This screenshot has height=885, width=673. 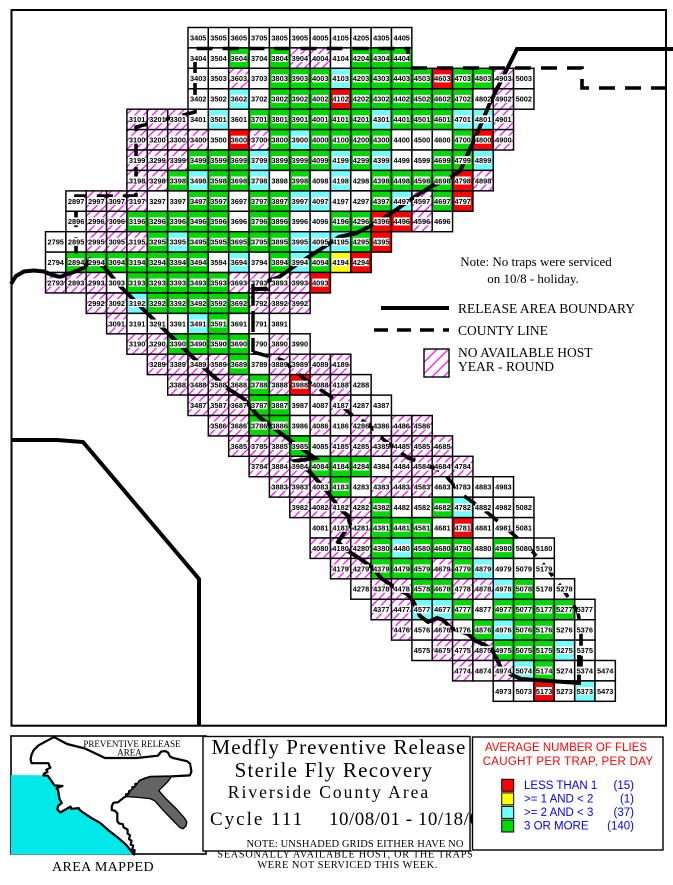 What do you see at coordinates (401, 466) in the screenshot?
I see `svg-text: 4484` at bounding box center [401, 466].